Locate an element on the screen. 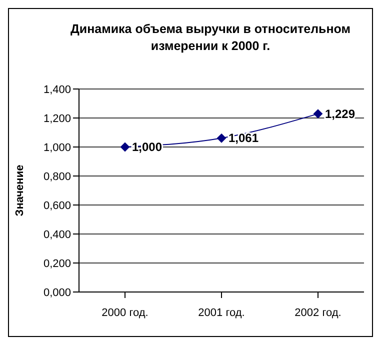  data-label: 1,061 is located at coordinates (243, 138).